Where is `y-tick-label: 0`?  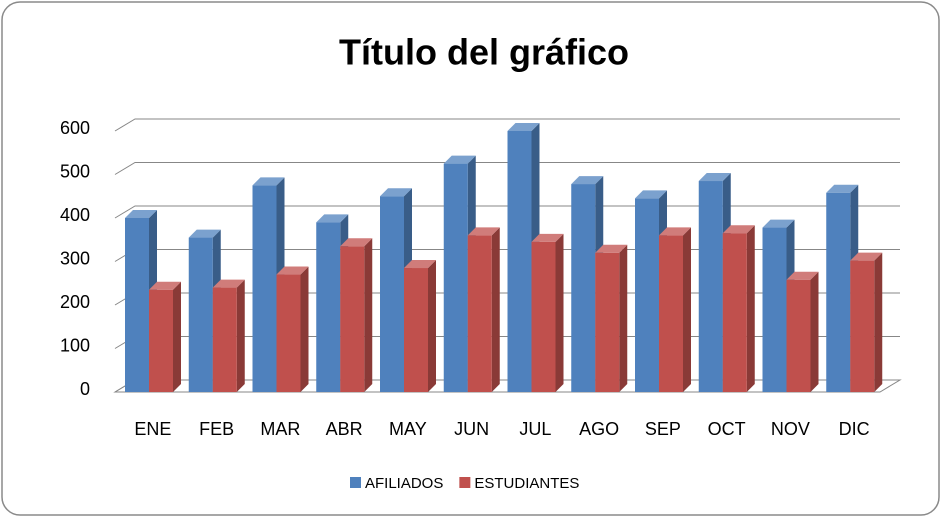 y-tick-label: 0 is located at coordinates (85, 389).